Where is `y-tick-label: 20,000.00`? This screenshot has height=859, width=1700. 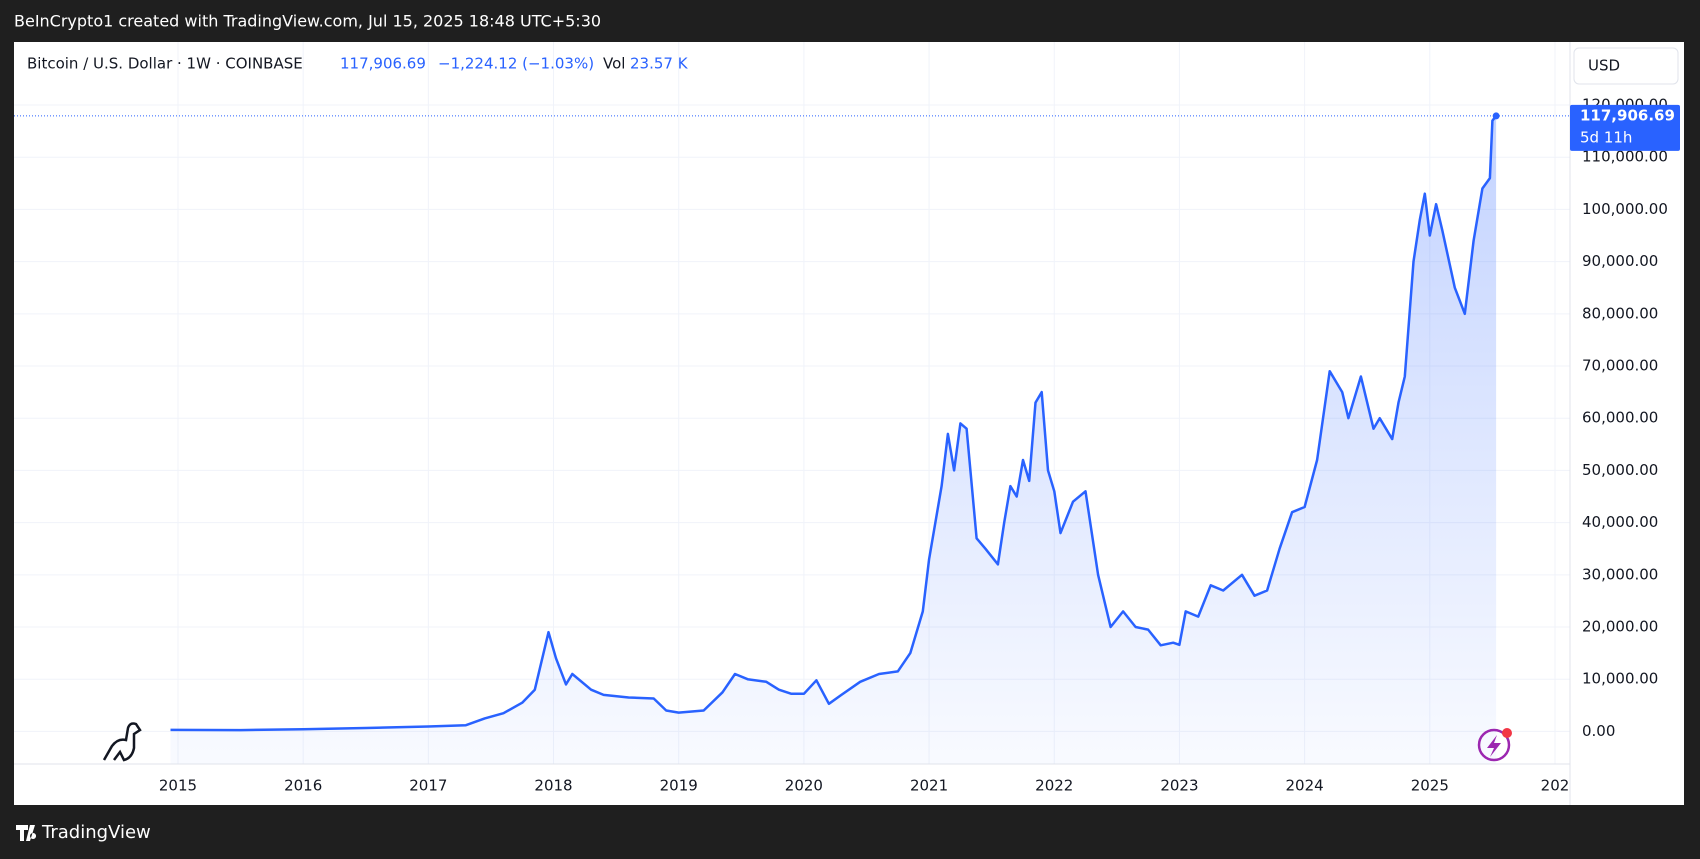 y-tick-label: 20,000.00 is located at coordinates (1620, 627).